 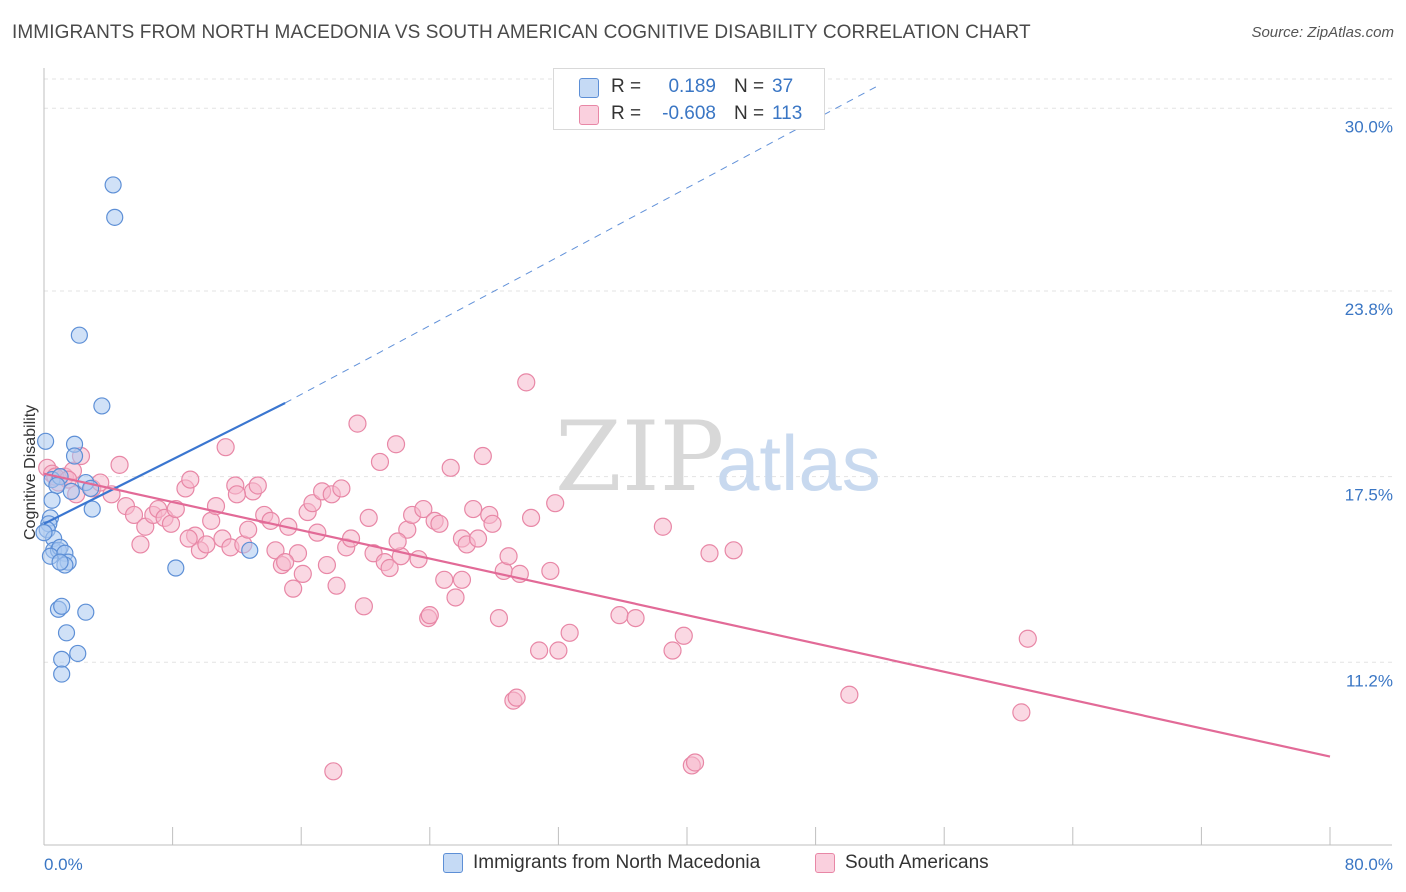 I want to click on watermark-zip: ZIP, so click(x=639, y=457).